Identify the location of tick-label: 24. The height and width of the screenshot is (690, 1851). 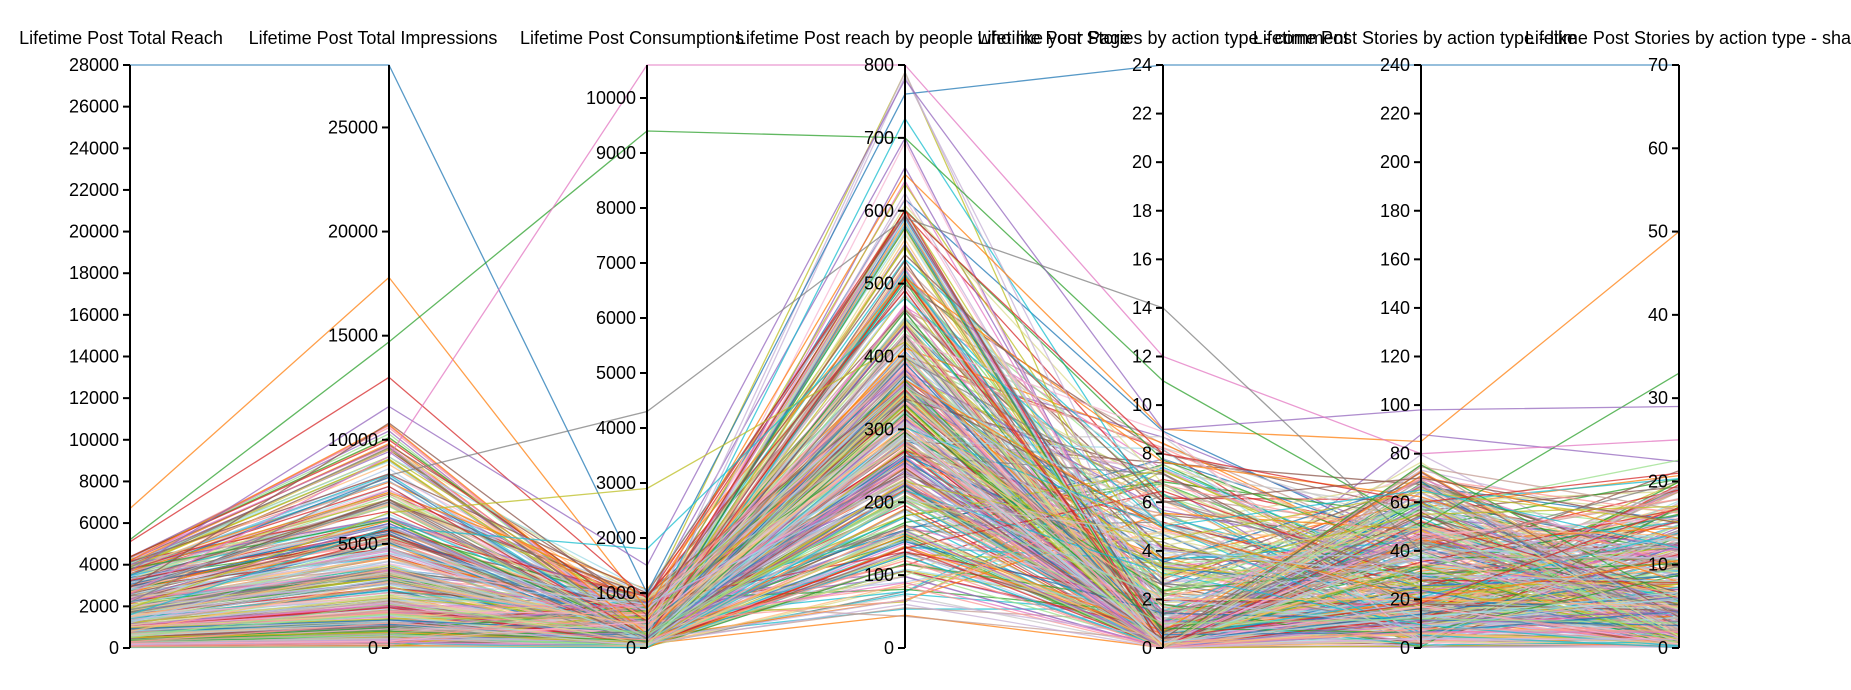
(1142, 65).